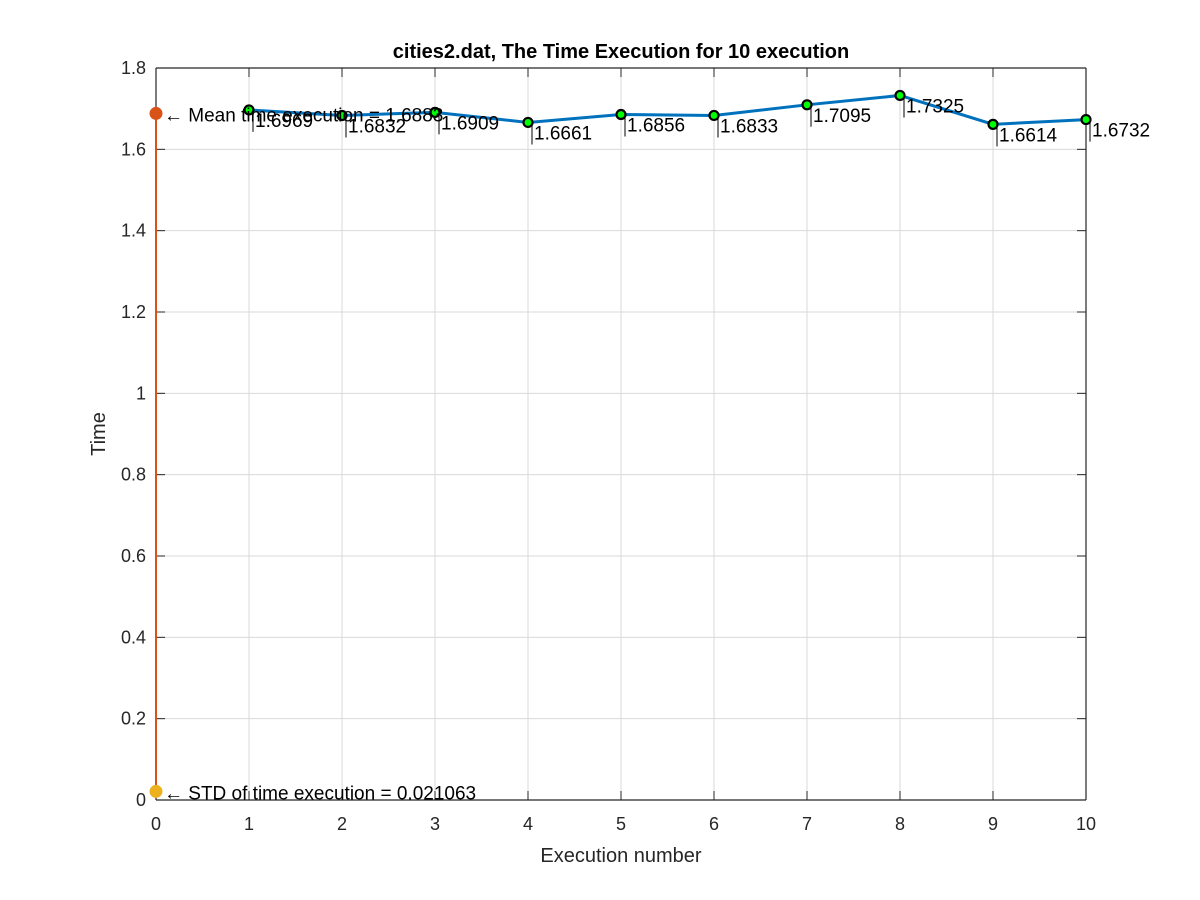 The width and height of the screenshot is (1200, 900). I want to click on x-tick-label: 8, so click(900, 824).